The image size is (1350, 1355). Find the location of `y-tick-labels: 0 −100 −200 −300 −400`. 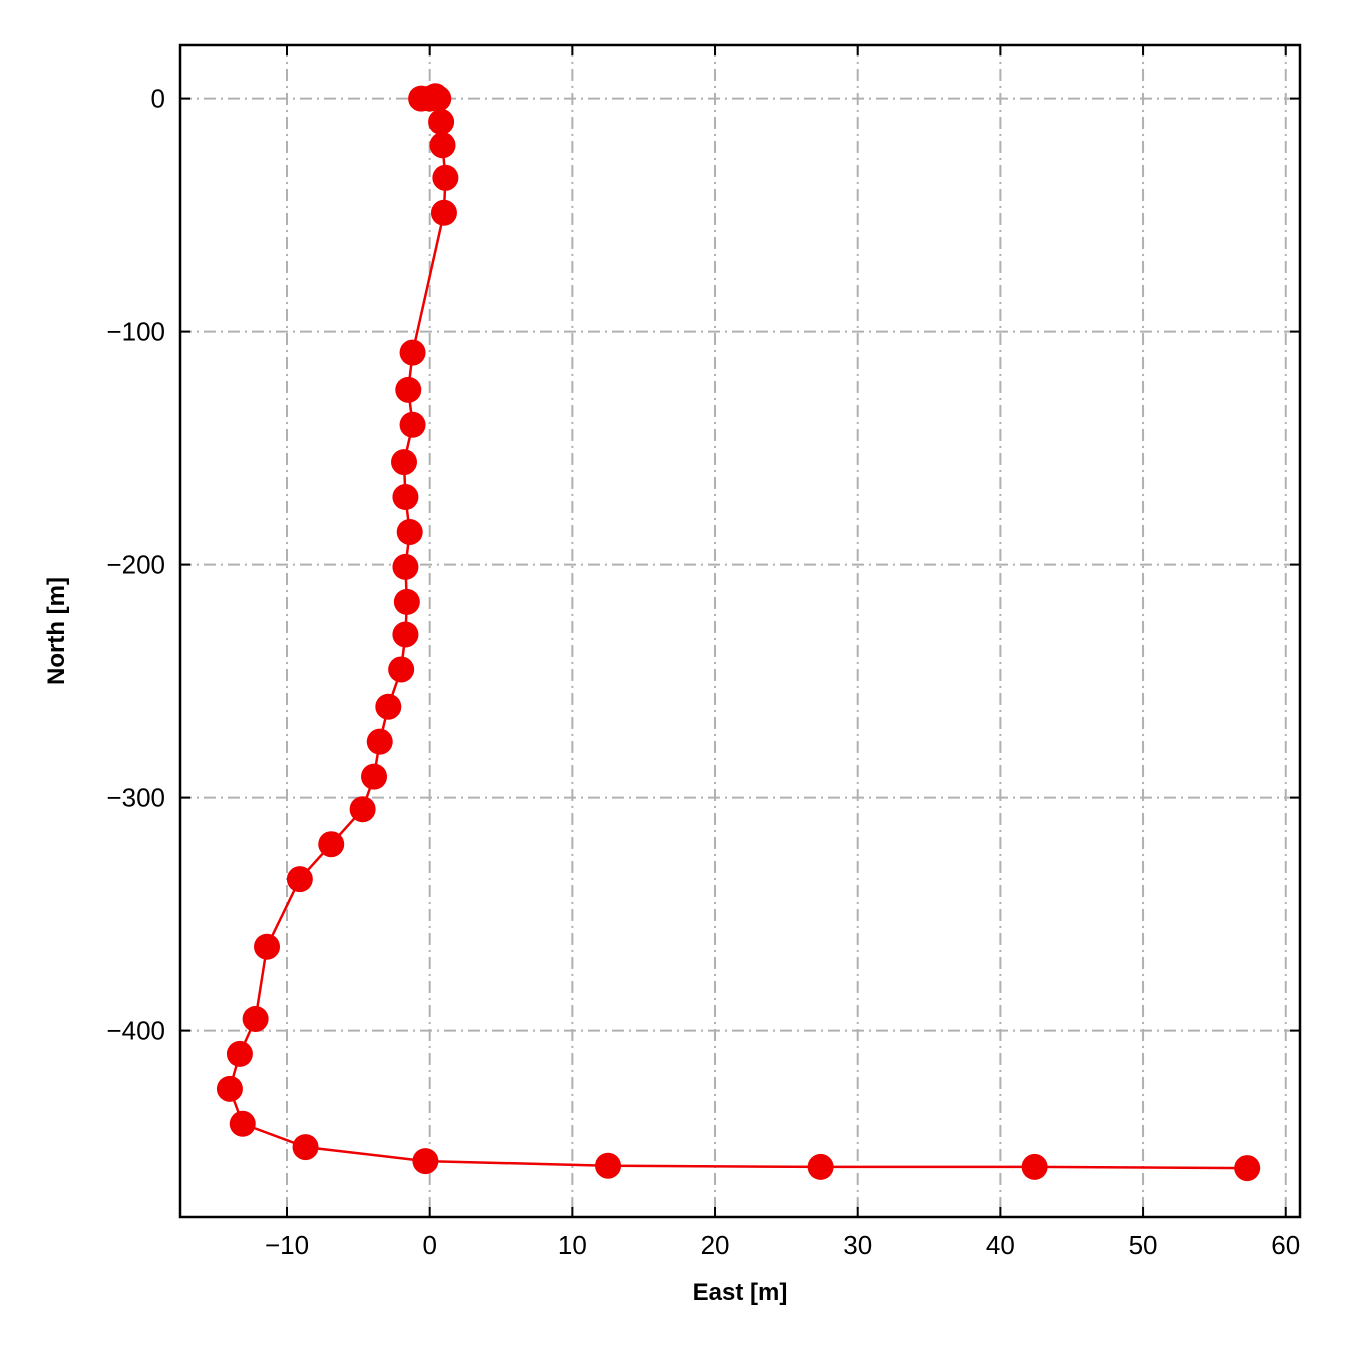

y-tick-labels: 0 −100 −200 −300 −400 is located at coordinates (135, 565).